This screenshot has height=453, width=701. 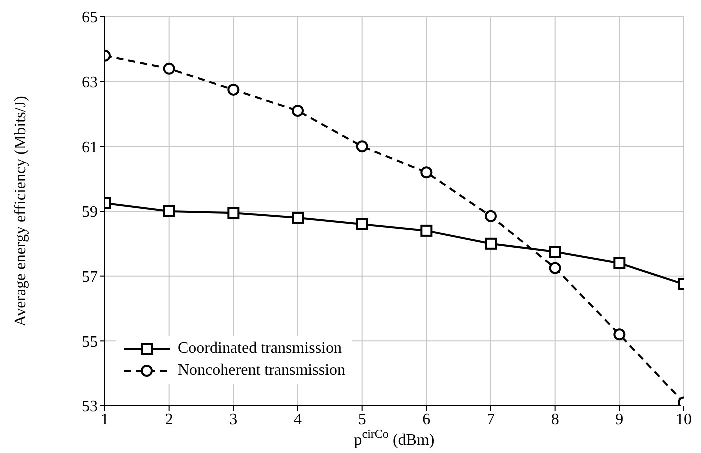 I want to click on x-tick-label: 9, so click(x=620, y=419).